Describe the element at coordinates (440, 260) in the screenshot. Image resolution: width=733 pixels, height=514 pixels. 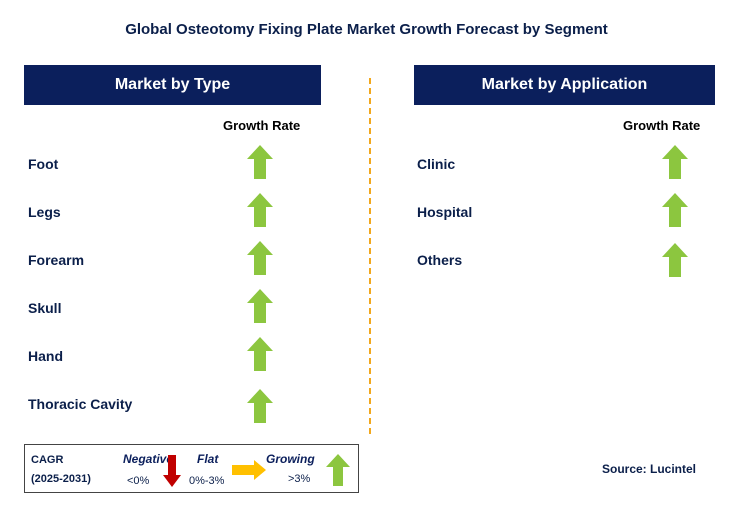
I see `application-row-label: Others` at that location.